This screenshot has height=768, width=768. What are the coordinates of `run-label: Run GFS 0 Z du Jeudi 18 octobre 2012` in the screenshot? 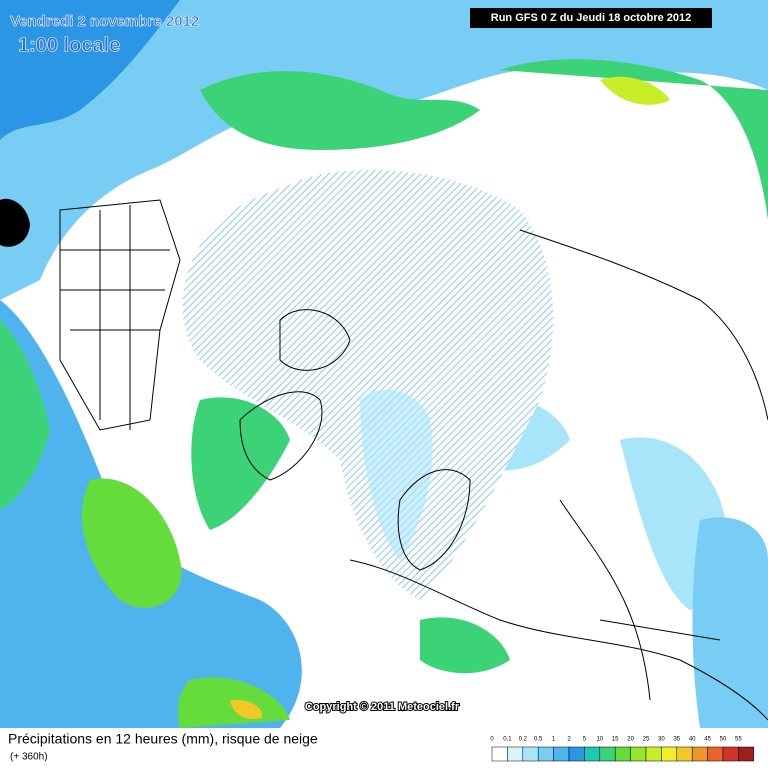 It's located at (591, 18).